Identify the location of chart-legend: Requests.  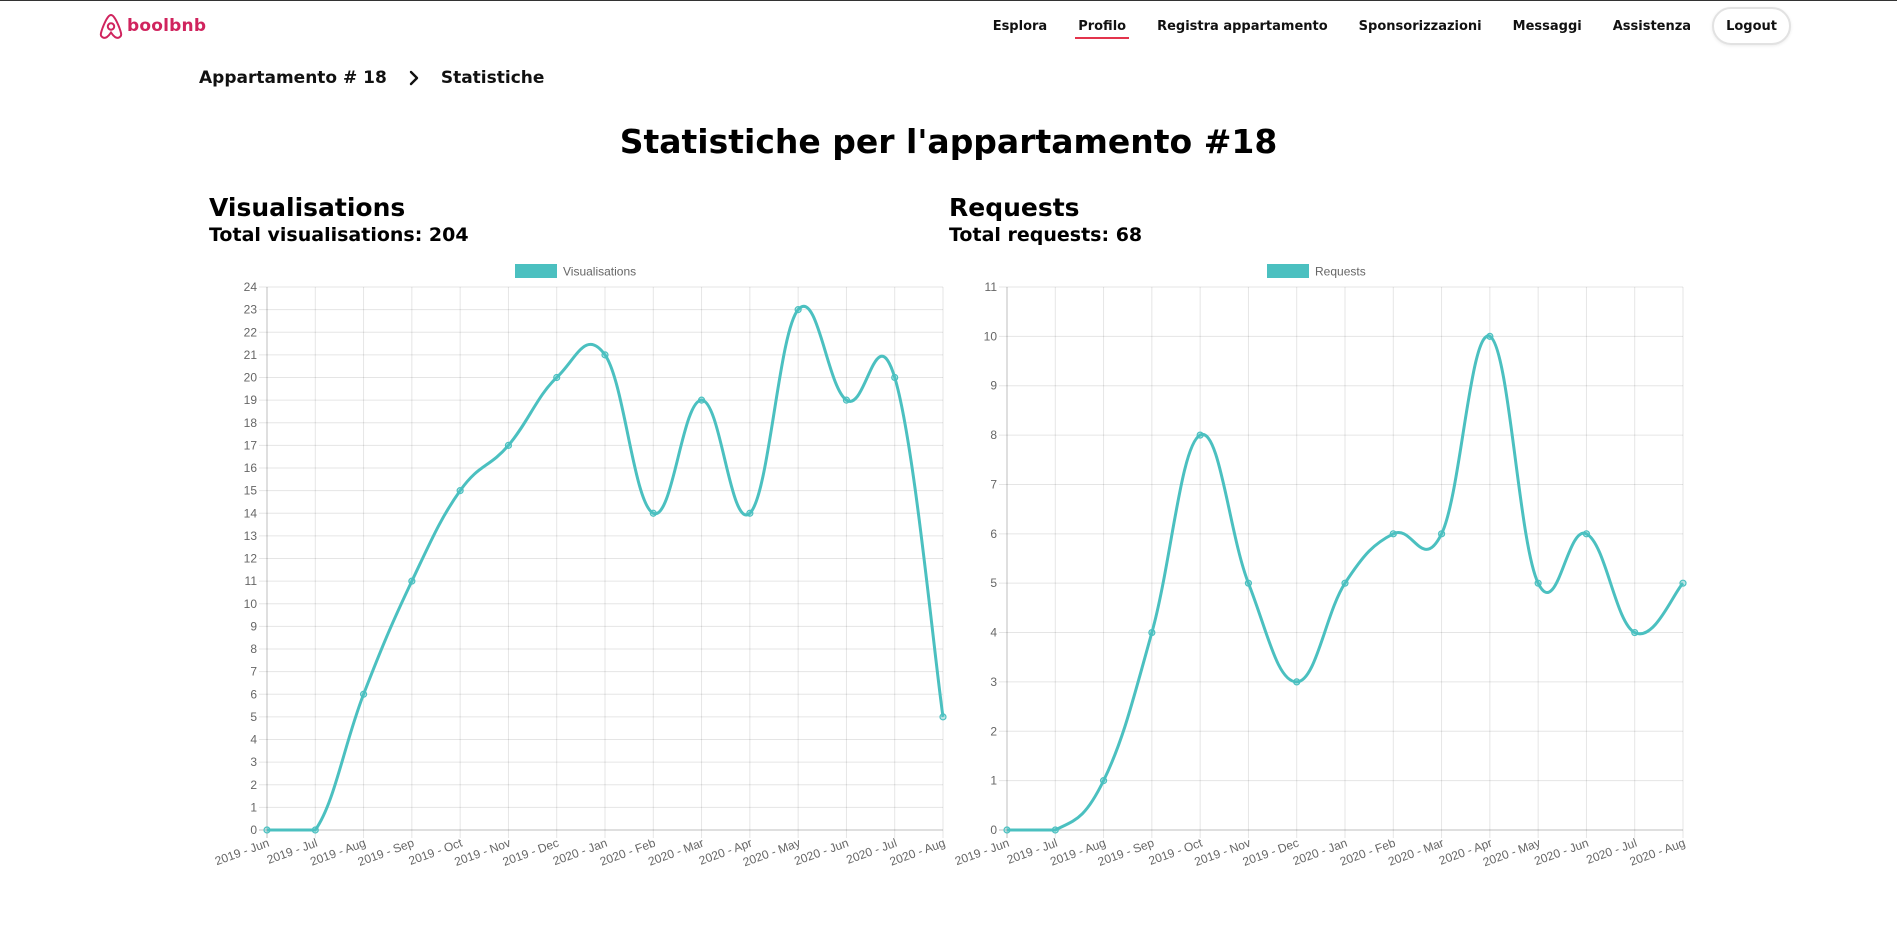
(1316, 271).